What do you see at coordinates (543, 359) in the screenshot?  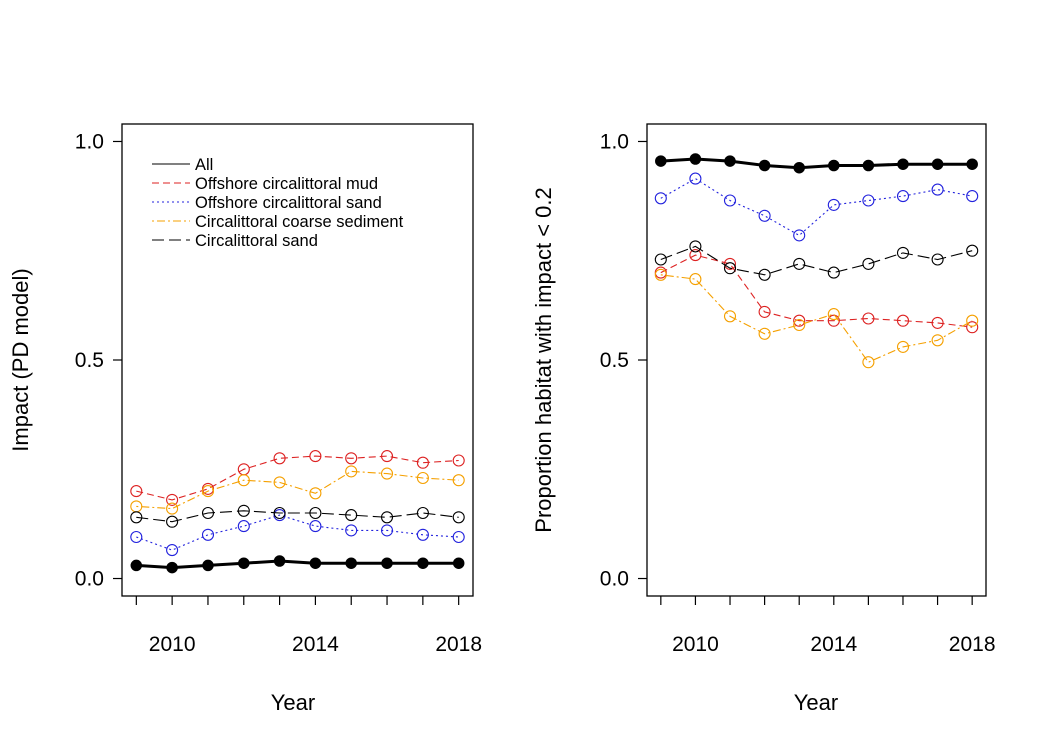 I see `y-axis-title: Proportion habitat with impact < 0.2` at bounding box center [543, 359].